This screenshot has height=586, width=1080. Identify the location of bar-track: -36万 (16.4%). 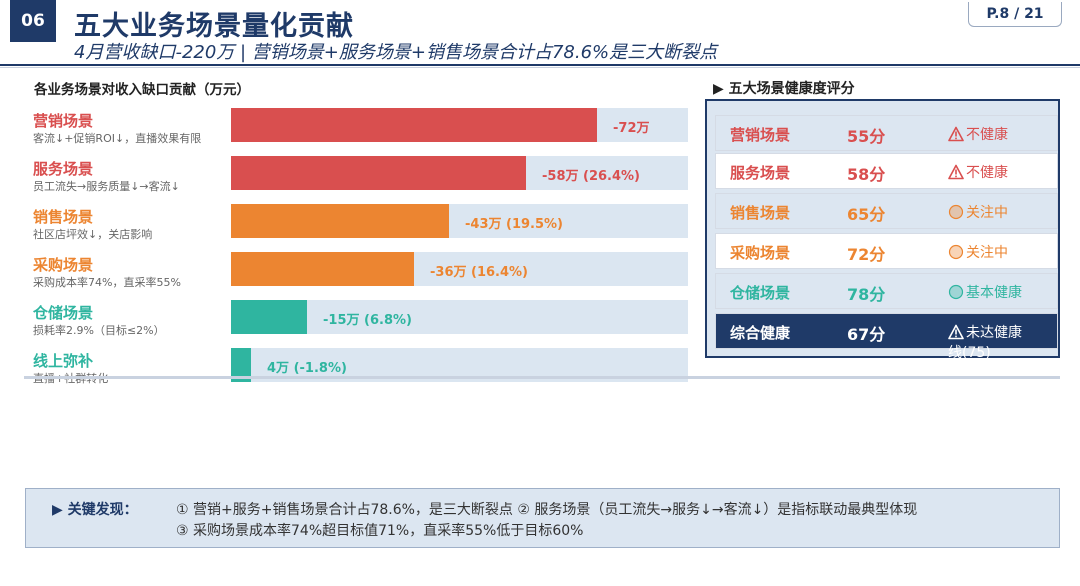
(459, 269).